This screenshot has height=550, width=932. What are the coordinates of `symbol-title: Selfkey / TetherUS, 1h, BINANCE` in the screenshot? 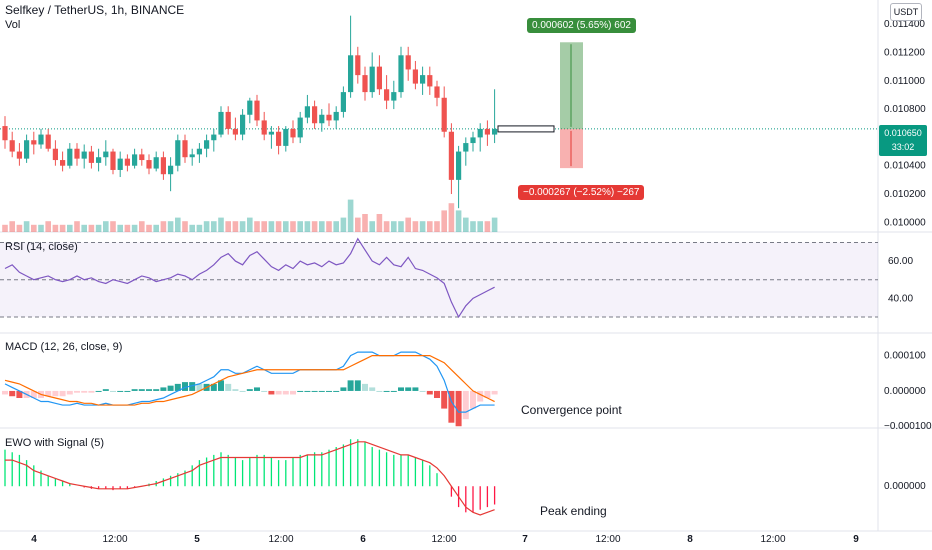 It's located at (95, 10).